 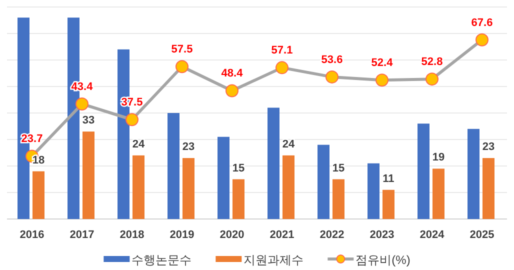 What do you see at coordinates (88, 120) in the screenshot?
I see `data-label: 33` at bounding box center [88, 120].